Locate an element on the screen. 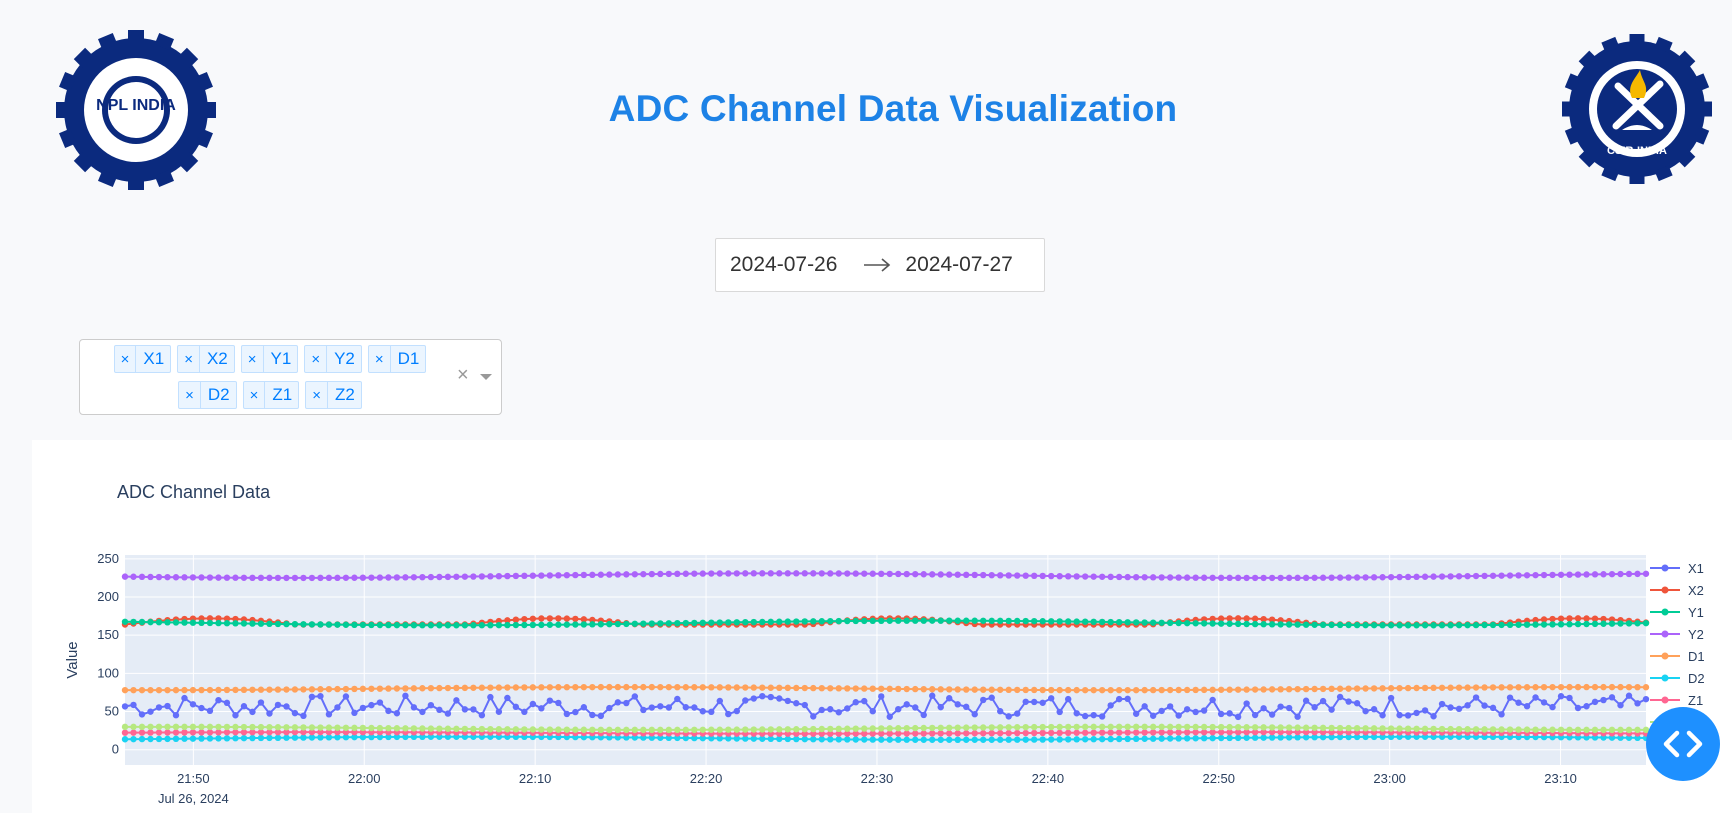  channel-chip-x2: × X2 is located at coordinates (206, 359).